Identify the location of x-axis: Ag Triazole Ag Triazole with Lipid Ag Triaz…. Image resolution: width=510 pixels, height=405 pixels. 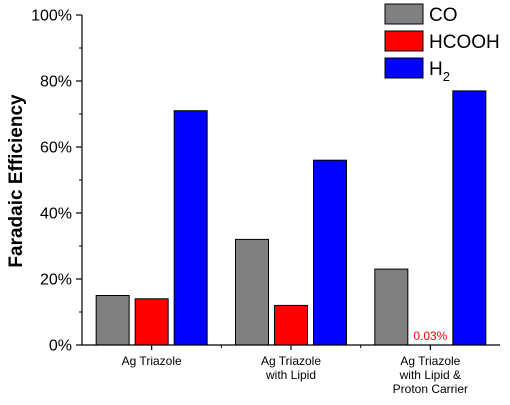
(291, 370).